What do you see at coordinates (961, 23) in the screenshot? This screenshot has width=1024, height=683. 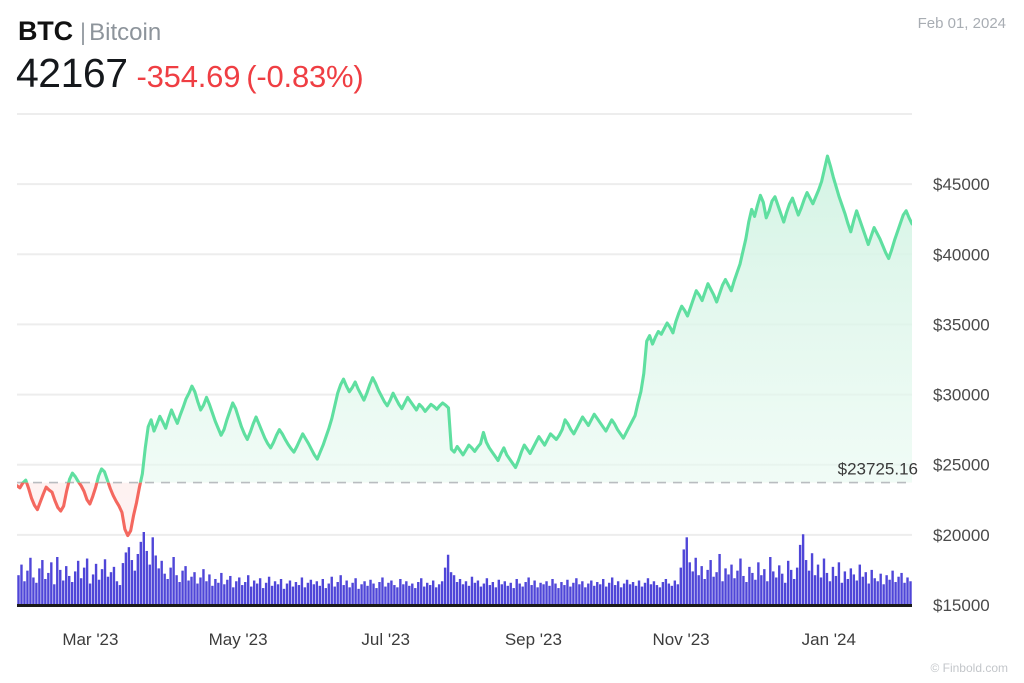 I see `header-date: Feb 01, 2024` at bounding box center [961, 23].